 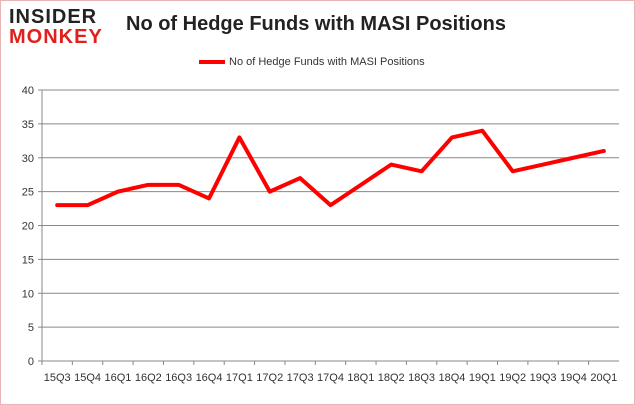 I want to click on x-tick-label: 16Q2, so click(x=148, y=378).